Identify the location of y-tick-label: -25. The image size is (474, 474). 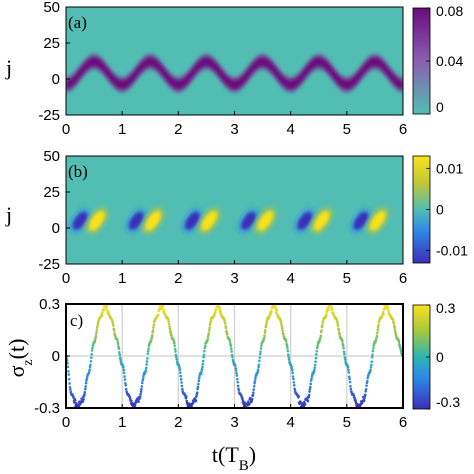
(49, 264).